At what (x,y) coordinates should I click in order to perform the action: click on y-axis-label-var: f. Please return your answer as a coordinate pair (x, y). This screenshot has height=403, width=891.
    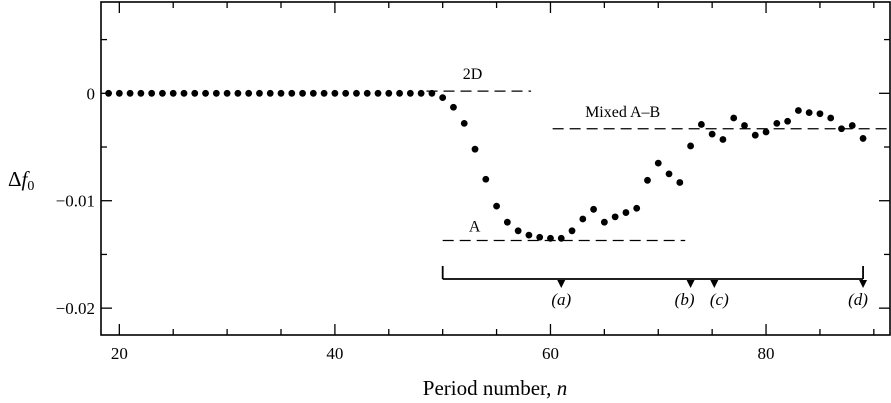
    Looking at the image, I should click on (26, 179).